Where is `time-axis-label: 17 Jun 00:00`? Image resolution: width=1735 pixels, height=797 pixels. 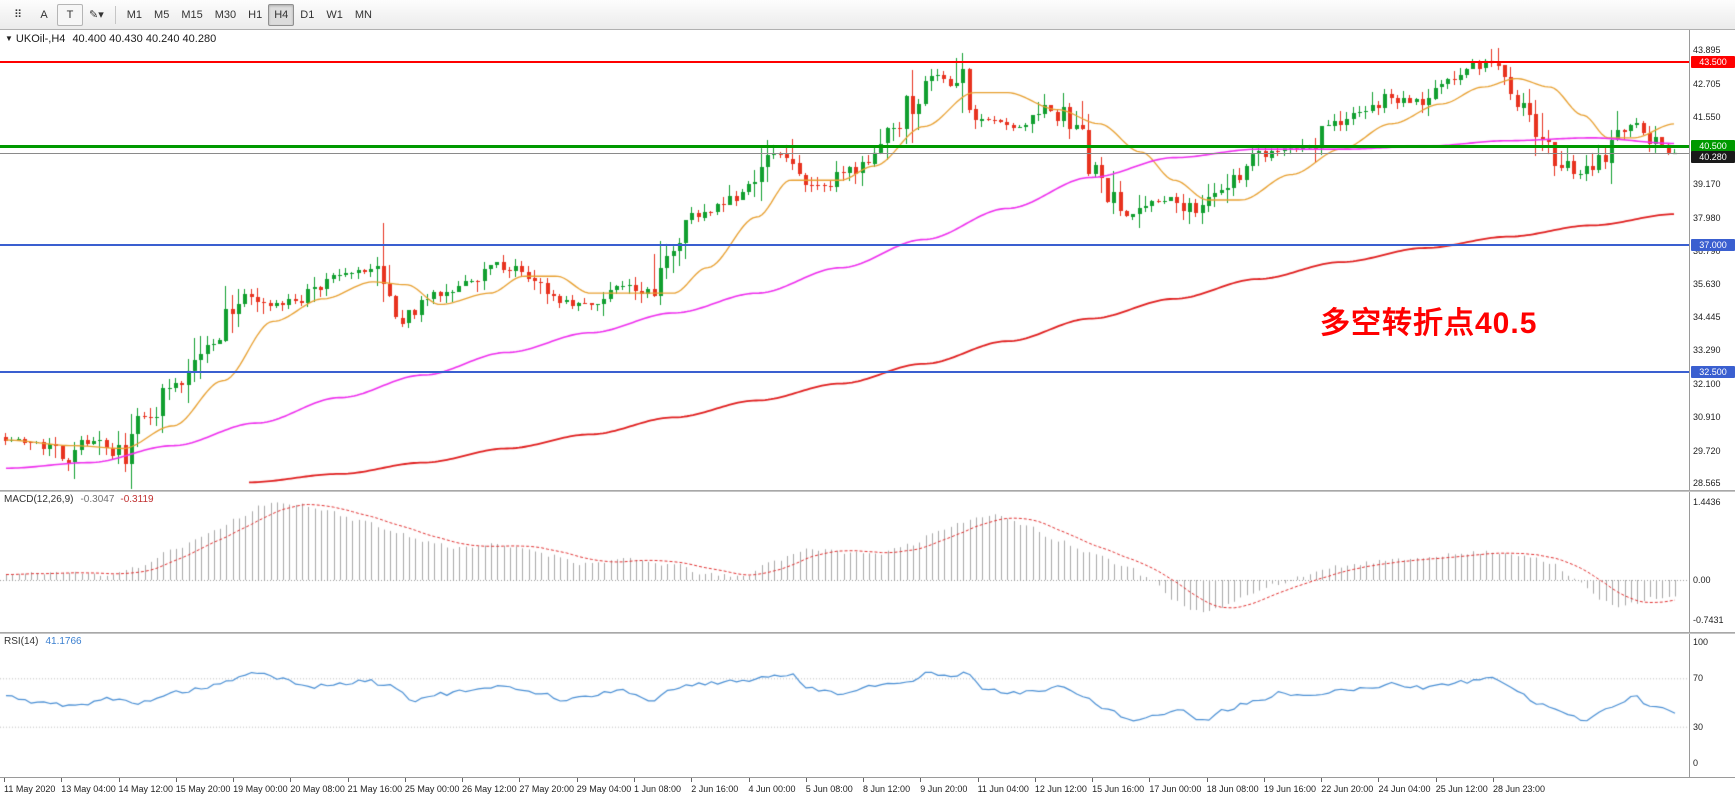 time-axis-label: 17 Jun 00:00 is located at coordinates (1175, 789).